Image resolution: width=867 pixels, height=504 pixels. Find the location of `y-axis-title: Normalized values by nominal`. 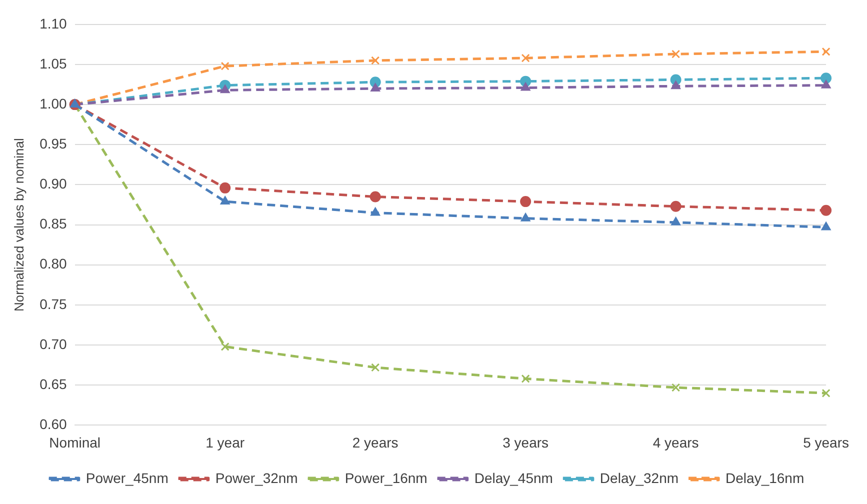

y-axis-title: Normalized values by nominal is located at coordinates (18, 225).